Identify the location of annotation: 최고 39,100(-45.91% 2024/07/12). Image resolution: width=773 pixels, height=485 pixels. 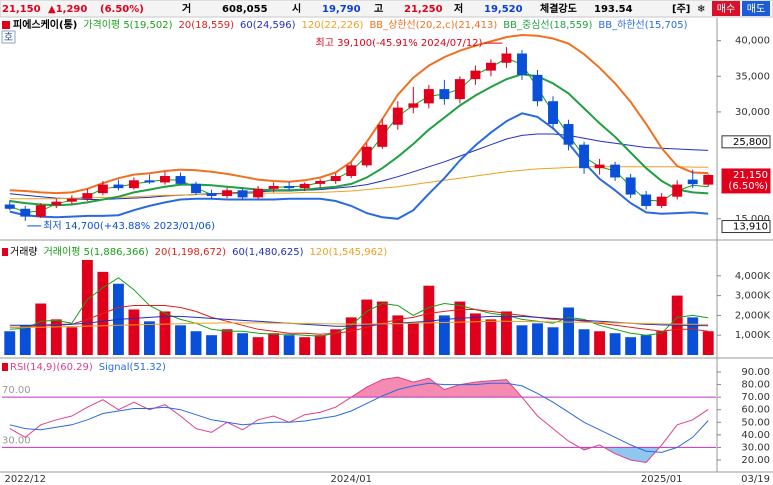
(399, 43).